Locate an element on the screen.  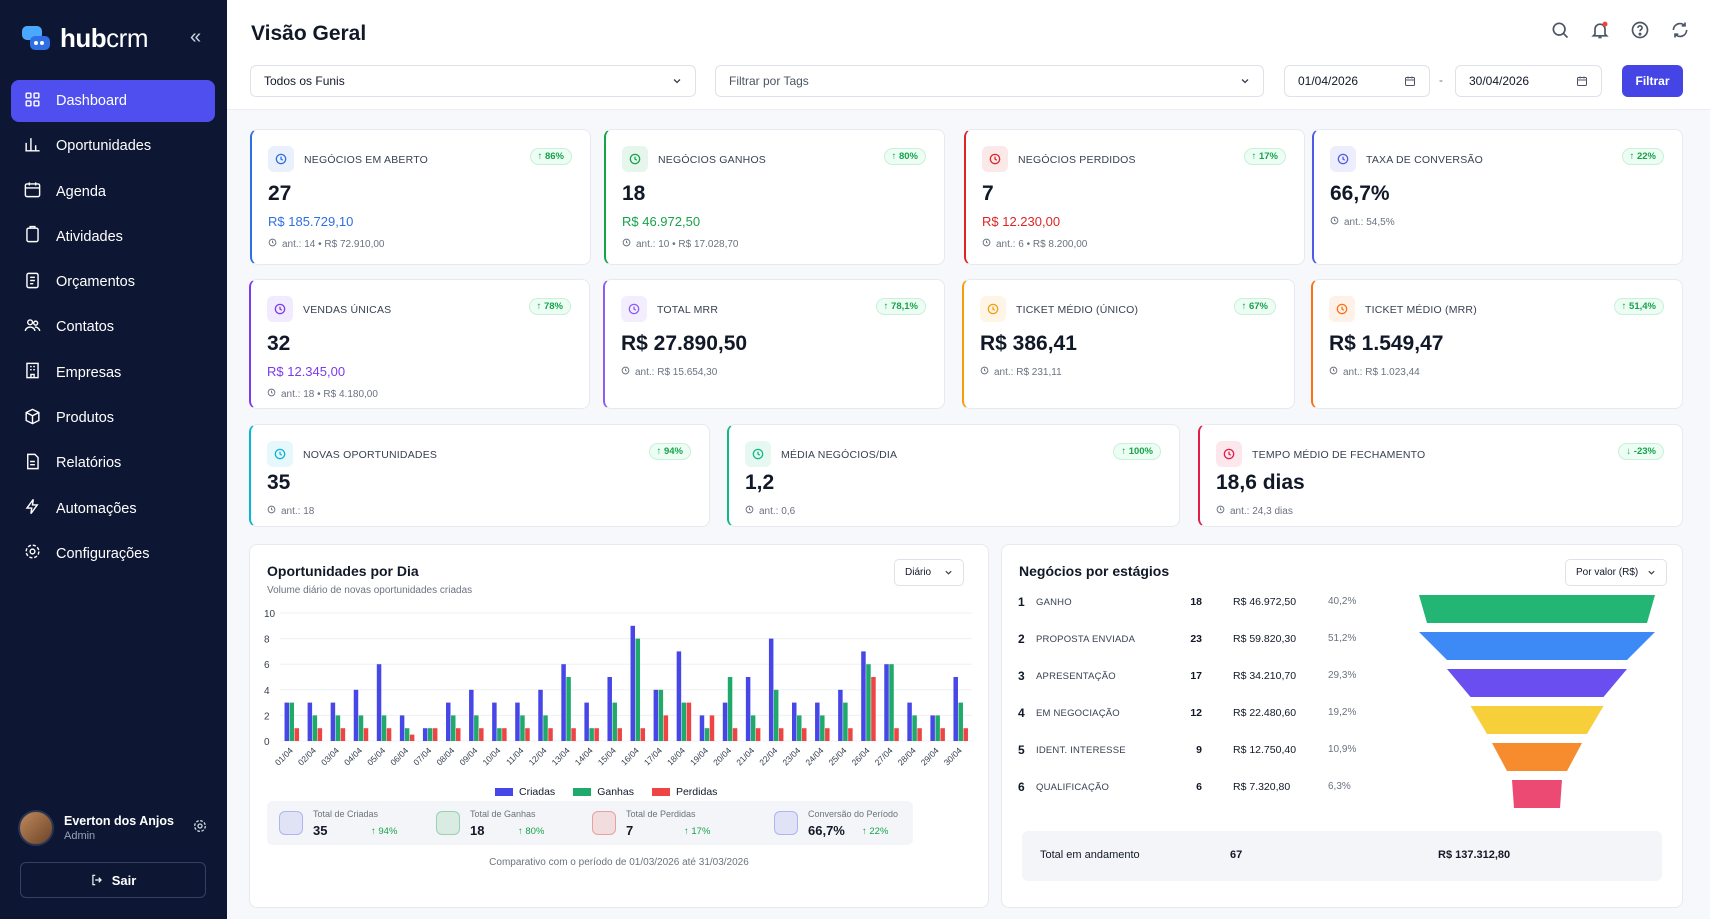
legend-item: Ganhas is located at coordinates (603, 792).